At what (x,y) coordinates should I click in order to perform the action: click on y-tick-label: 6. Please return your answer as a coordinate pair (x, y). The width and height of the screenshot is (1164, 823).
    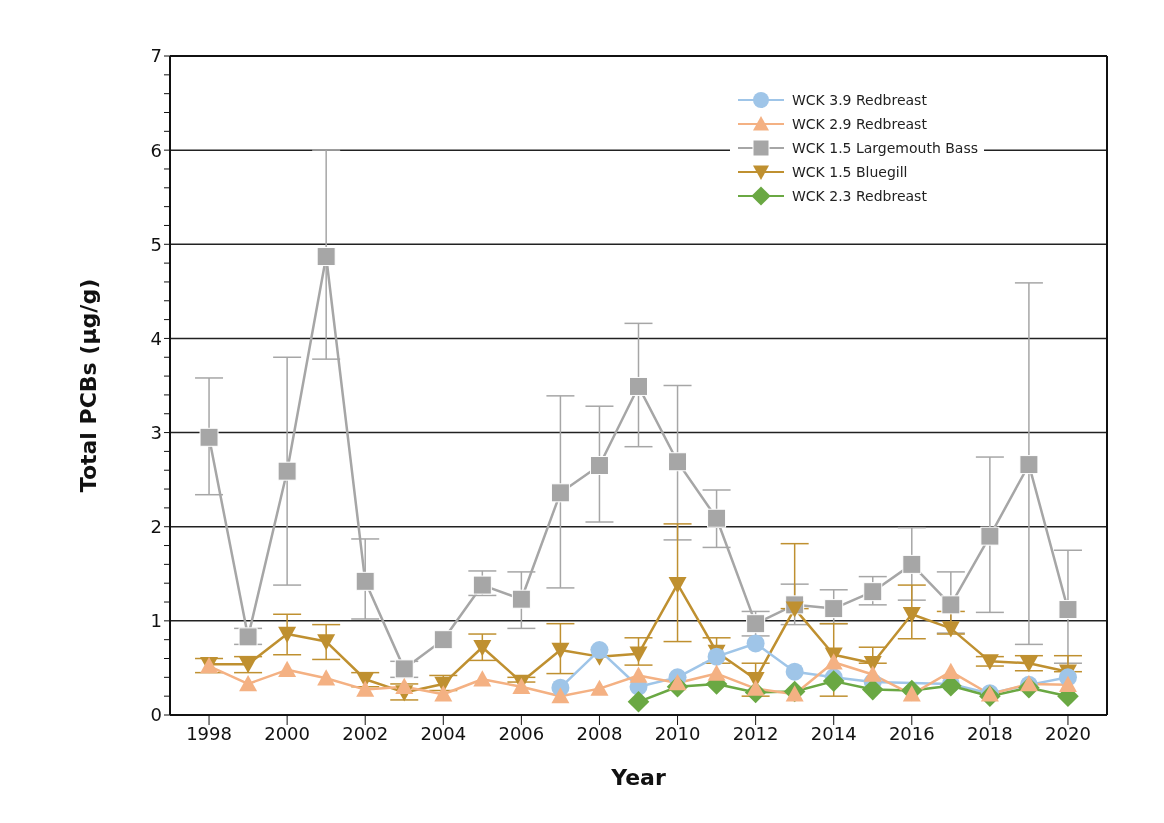
    Looking at the image, I should click on (156, 150).